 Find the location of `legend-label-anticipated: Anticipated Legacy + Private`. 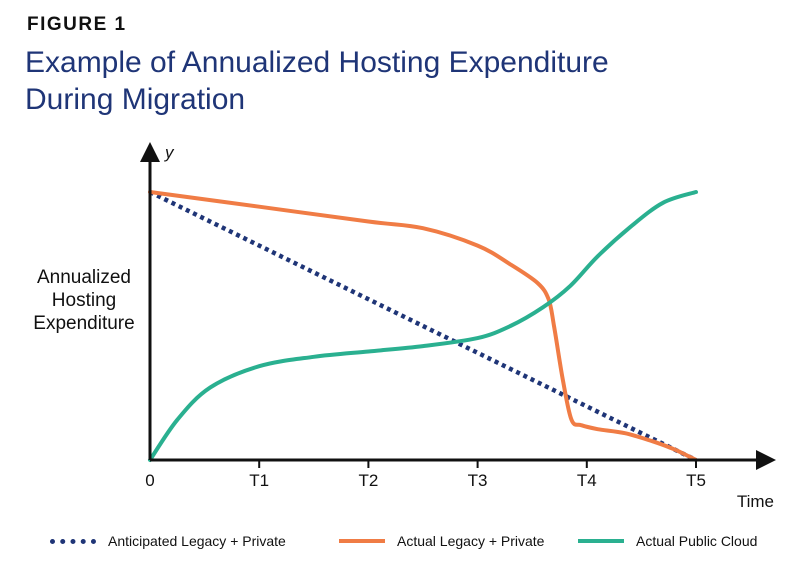

legend-label-anticipated: Anticipated Legacy + Private is located at coordinates (197, 541).